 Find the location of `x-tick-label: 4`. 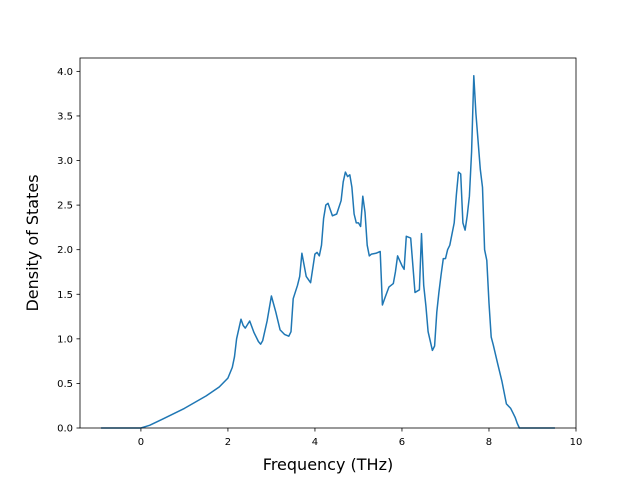

x-tick-label: 4 is located at coordinates (315, 442).